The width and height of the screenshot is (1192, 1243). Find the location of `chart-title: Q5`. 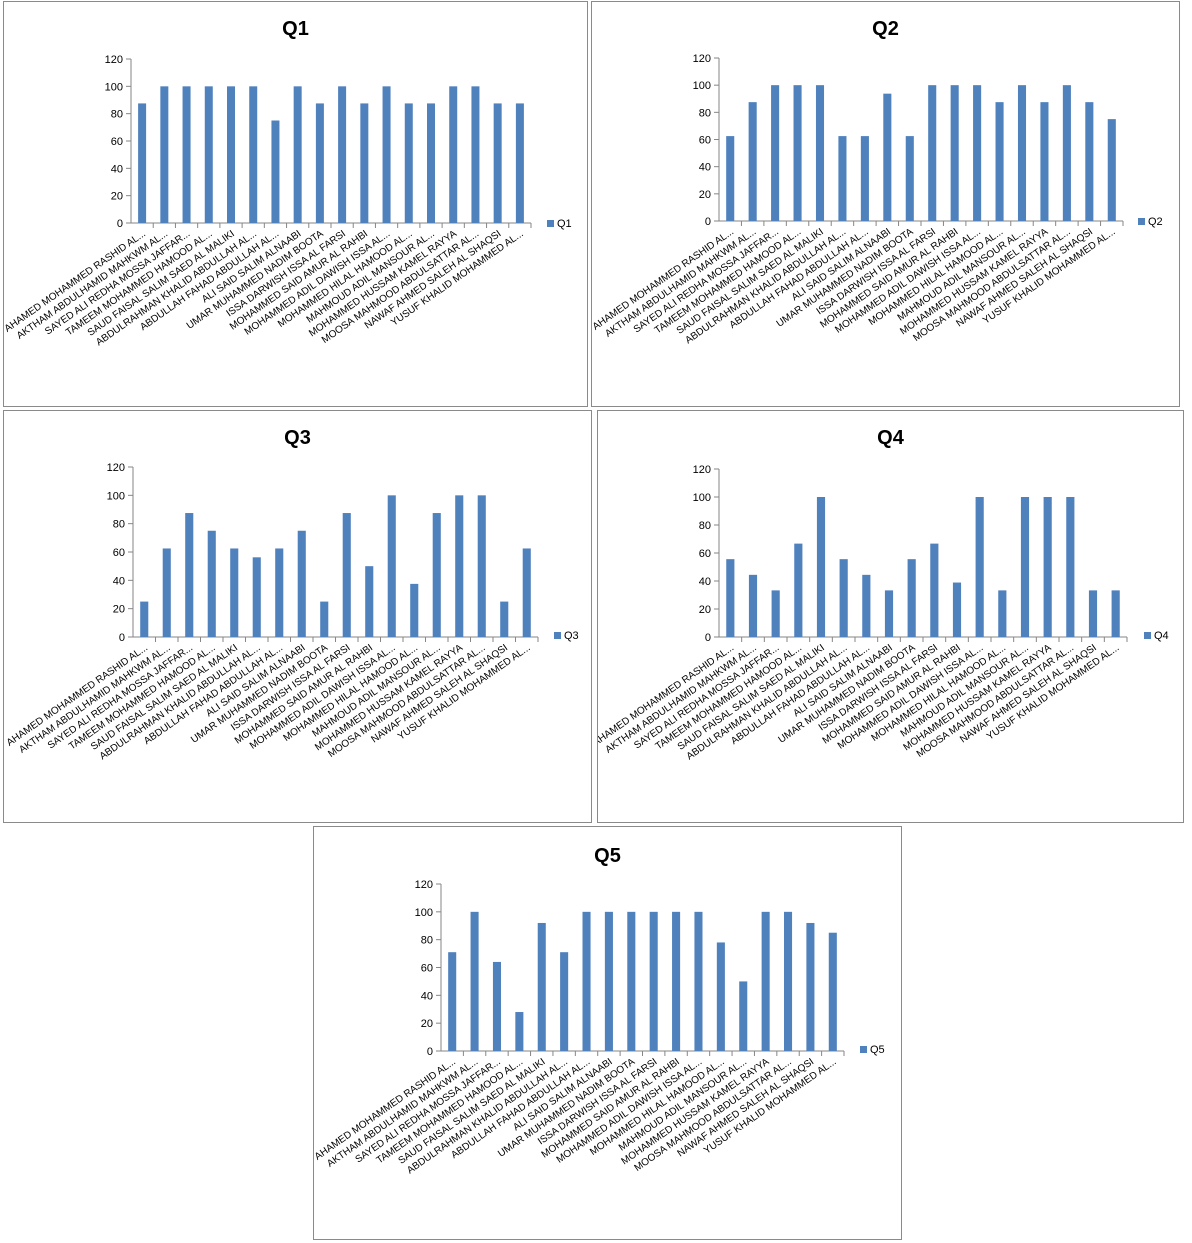

chart-title: Q5 is located at coordinates (607, 856).